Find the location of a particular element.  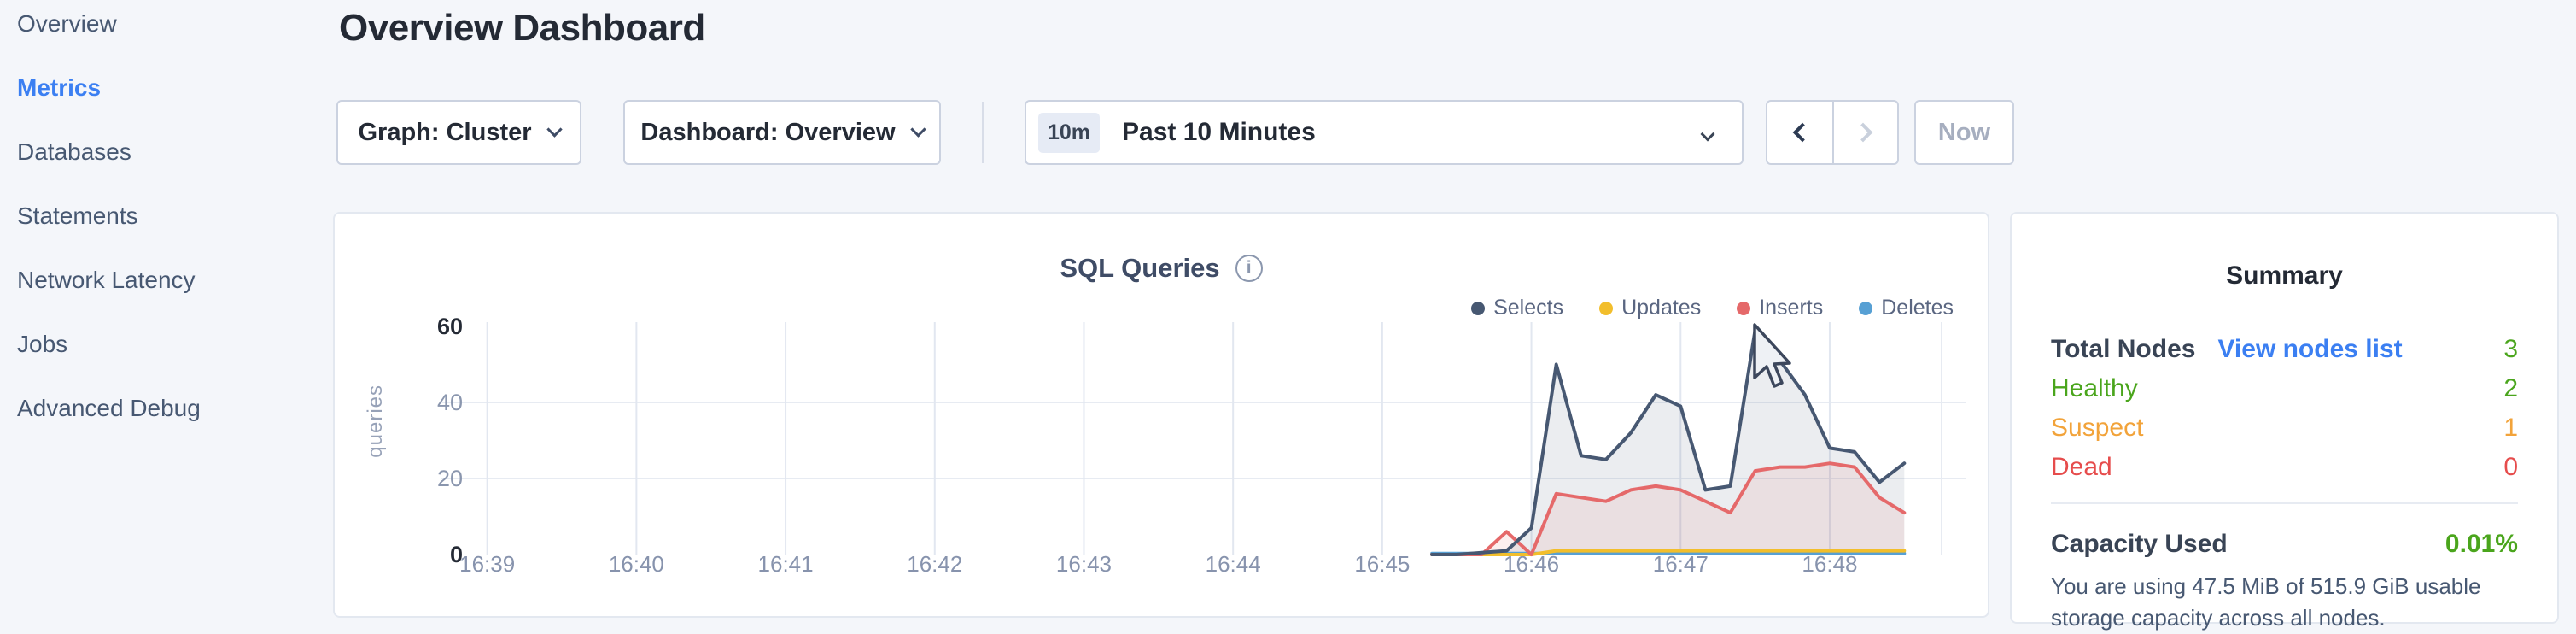

chevron-left-icon is located at coordinates (1802, 132).